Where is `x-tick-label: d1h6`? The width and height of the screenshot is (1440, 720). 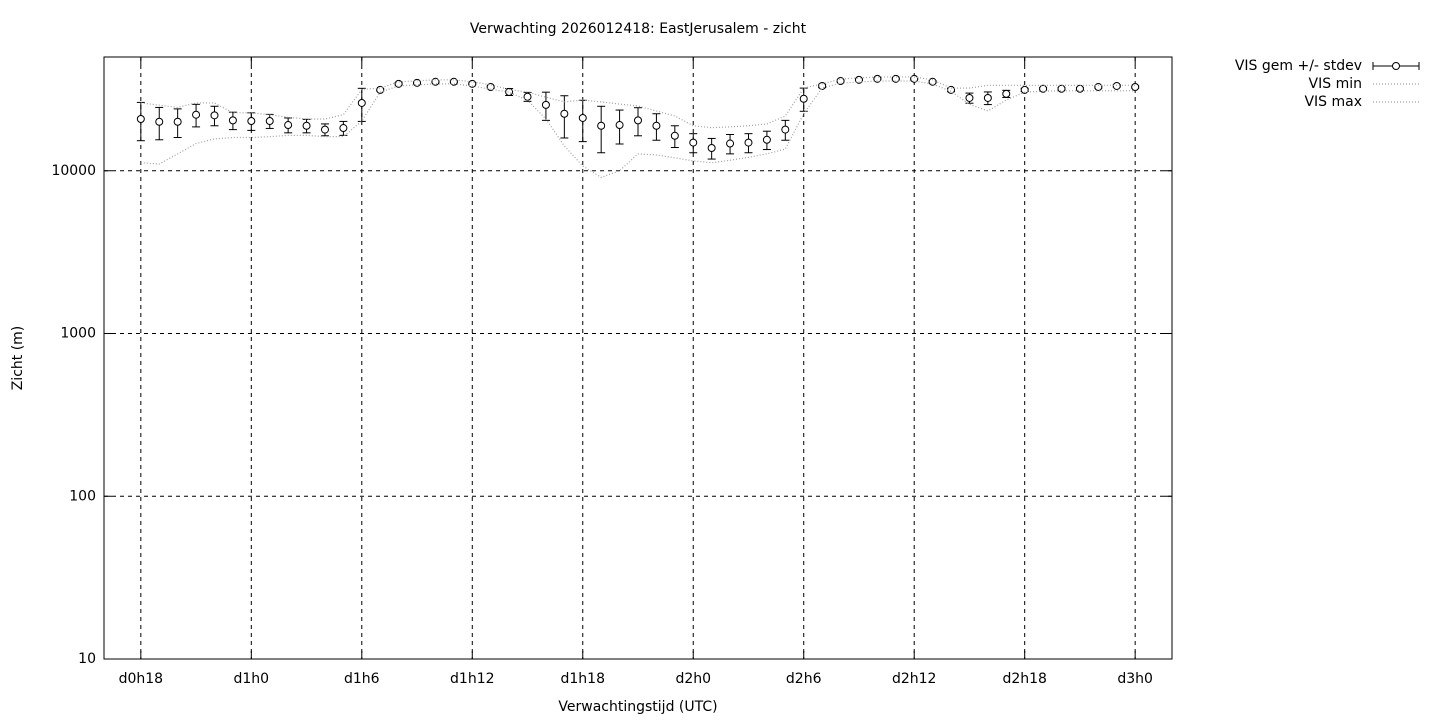
x-tick-label: d1h6 is located at coordinates (362, 679).